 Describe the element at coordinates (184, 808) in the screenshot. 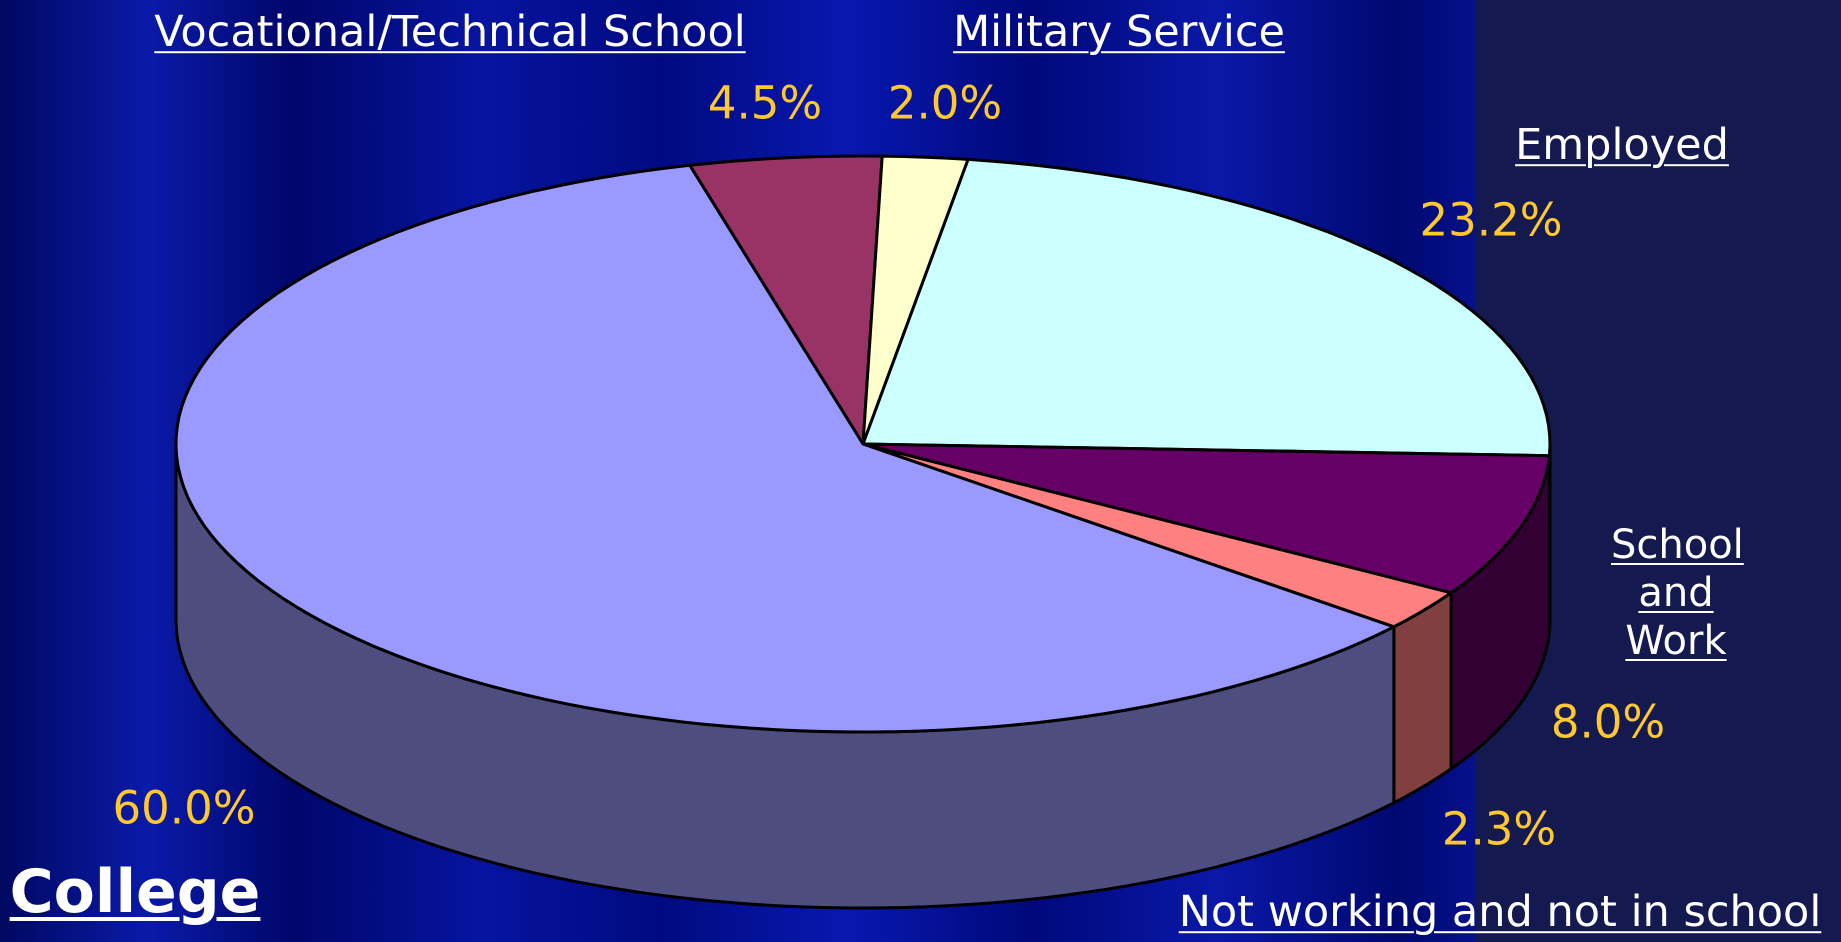

I see `value-label: 60.0%` at that location.